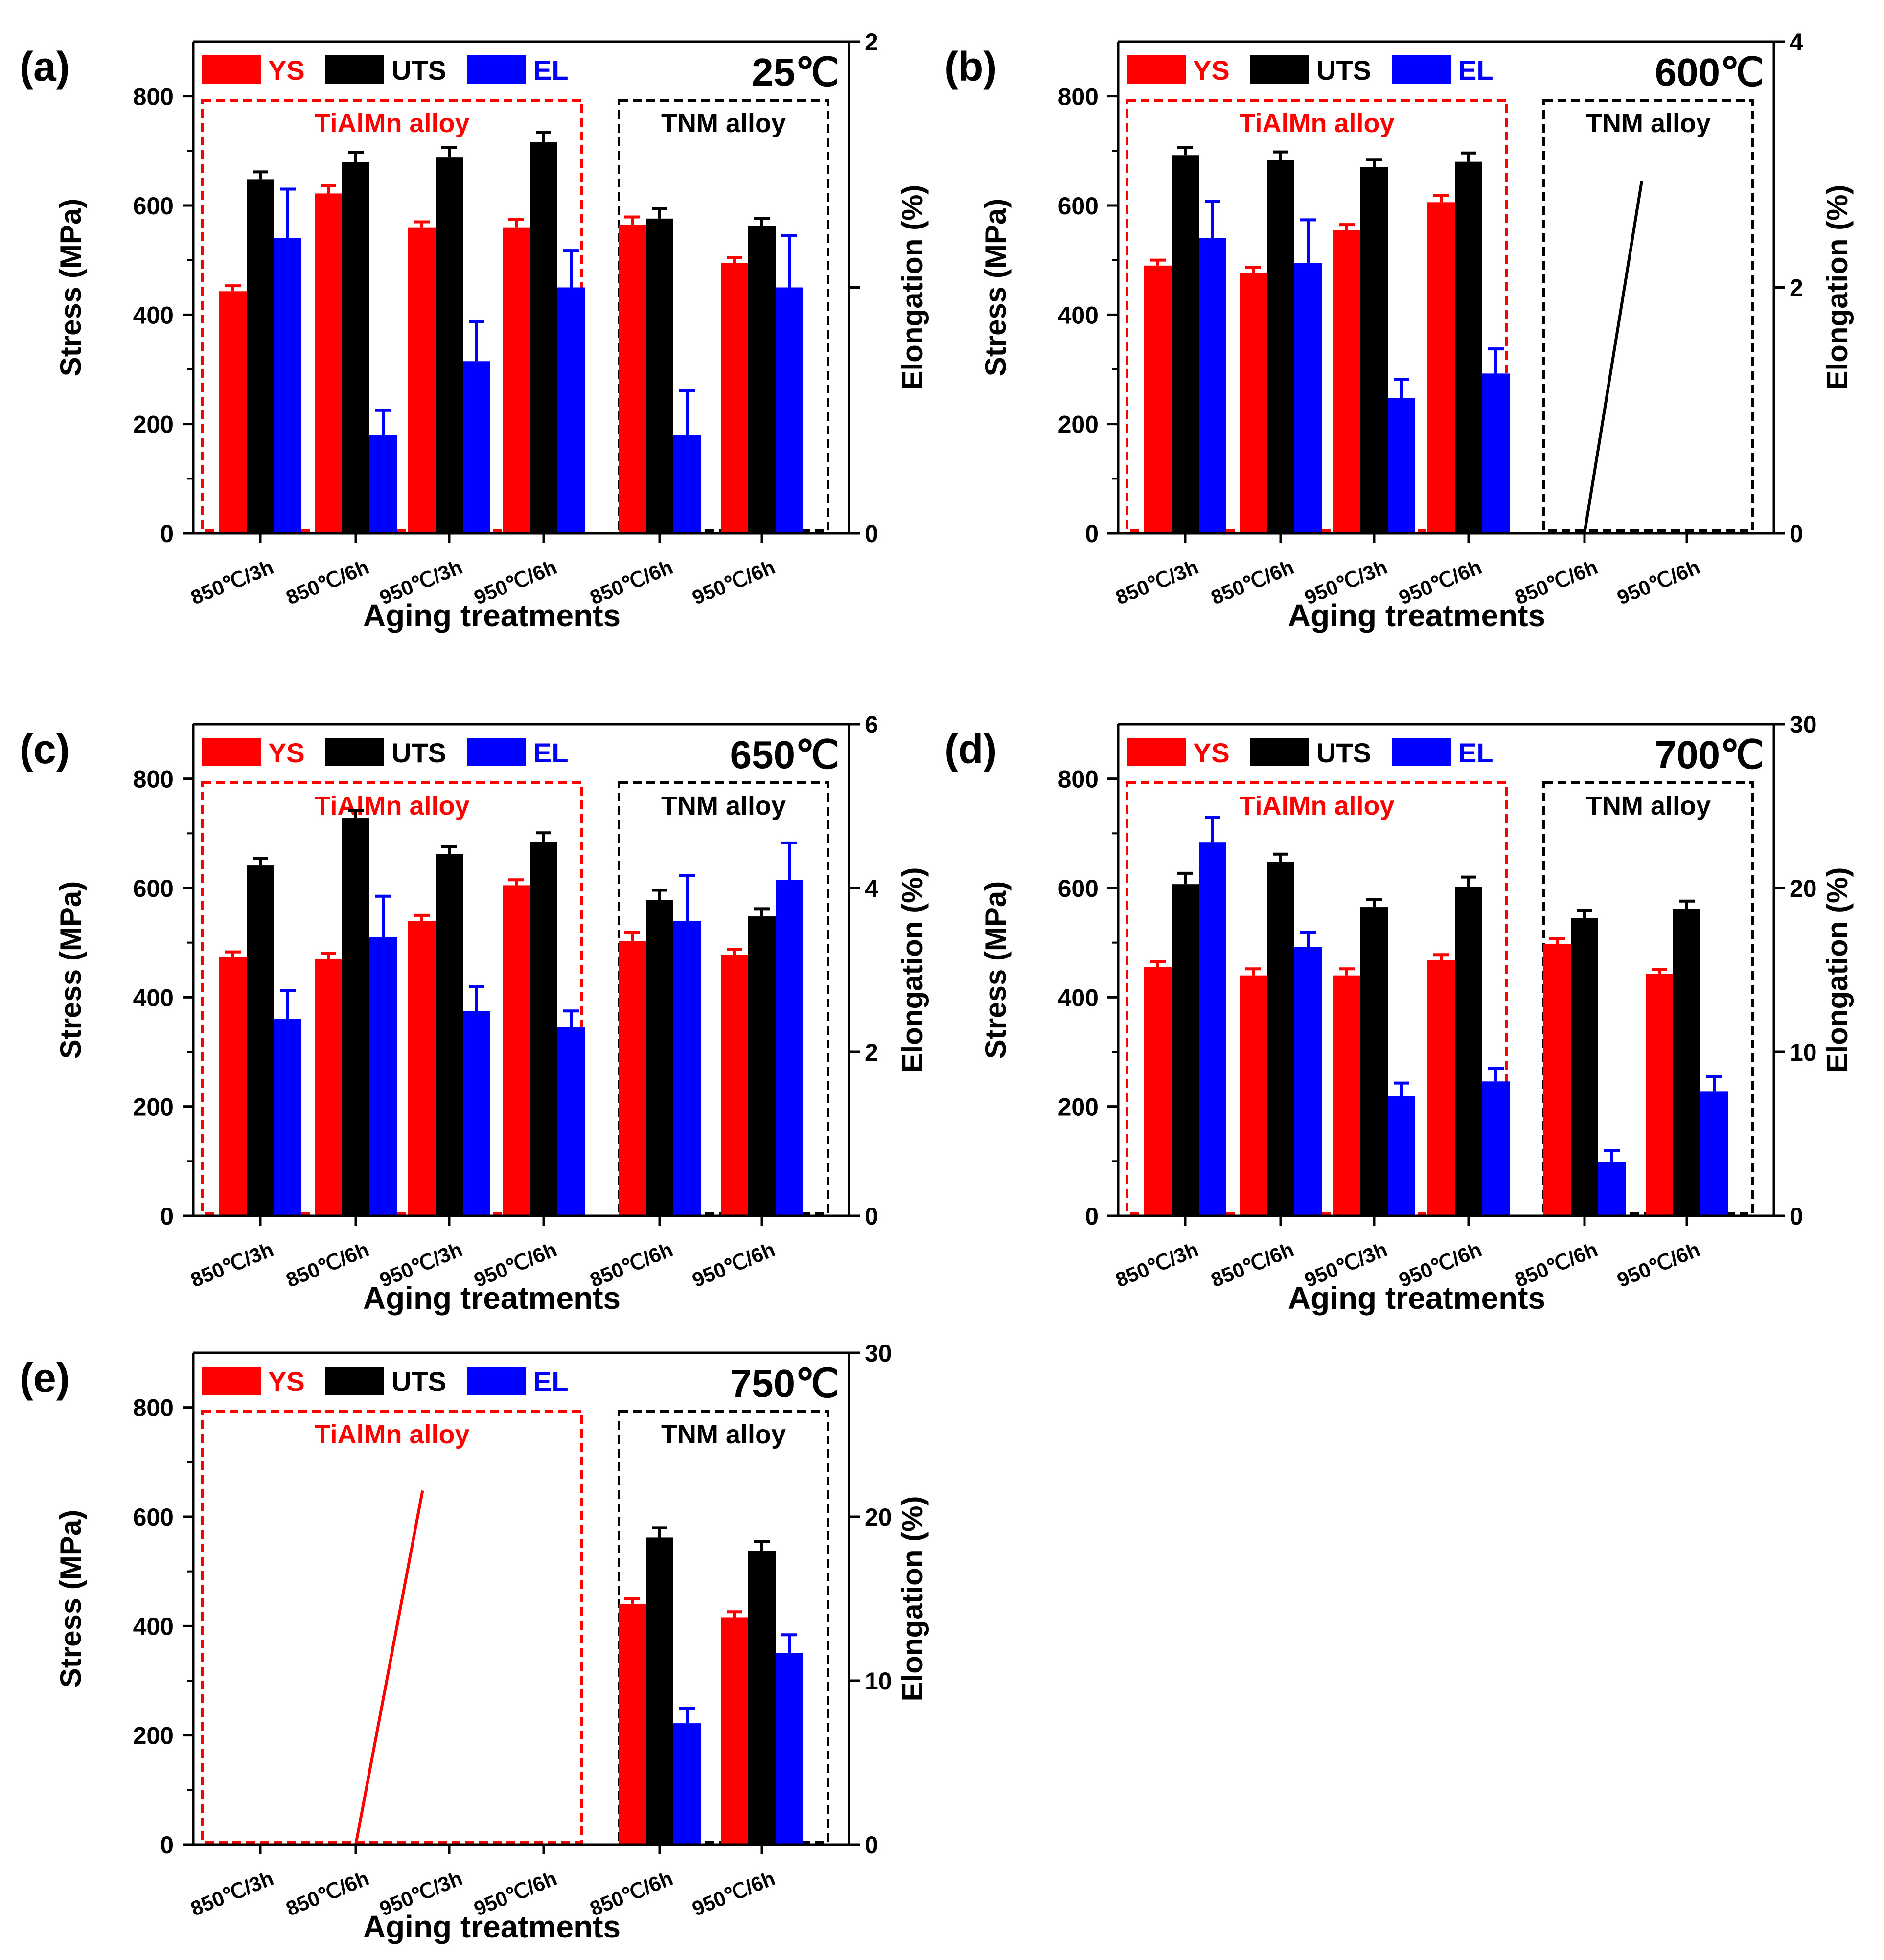 This screenshot has height=1960, width=1884. What do you see at coordinates (1803, 888) in the screenshot?
I see `y2-tick-label: 20` at bounding box center [1803, 888].